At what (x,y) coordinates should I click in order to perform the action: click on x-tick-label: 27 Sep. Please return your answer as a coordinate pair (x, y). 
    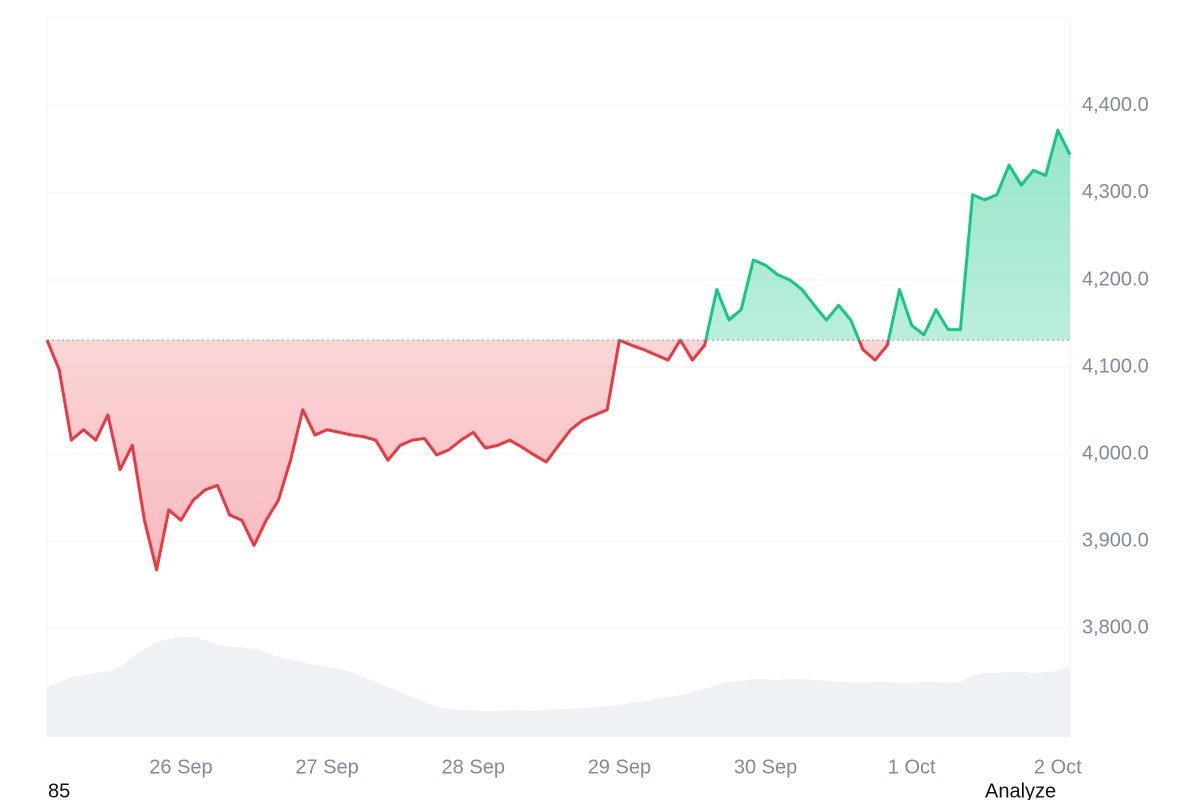
    Looking at the image, I should click on (326, 767).